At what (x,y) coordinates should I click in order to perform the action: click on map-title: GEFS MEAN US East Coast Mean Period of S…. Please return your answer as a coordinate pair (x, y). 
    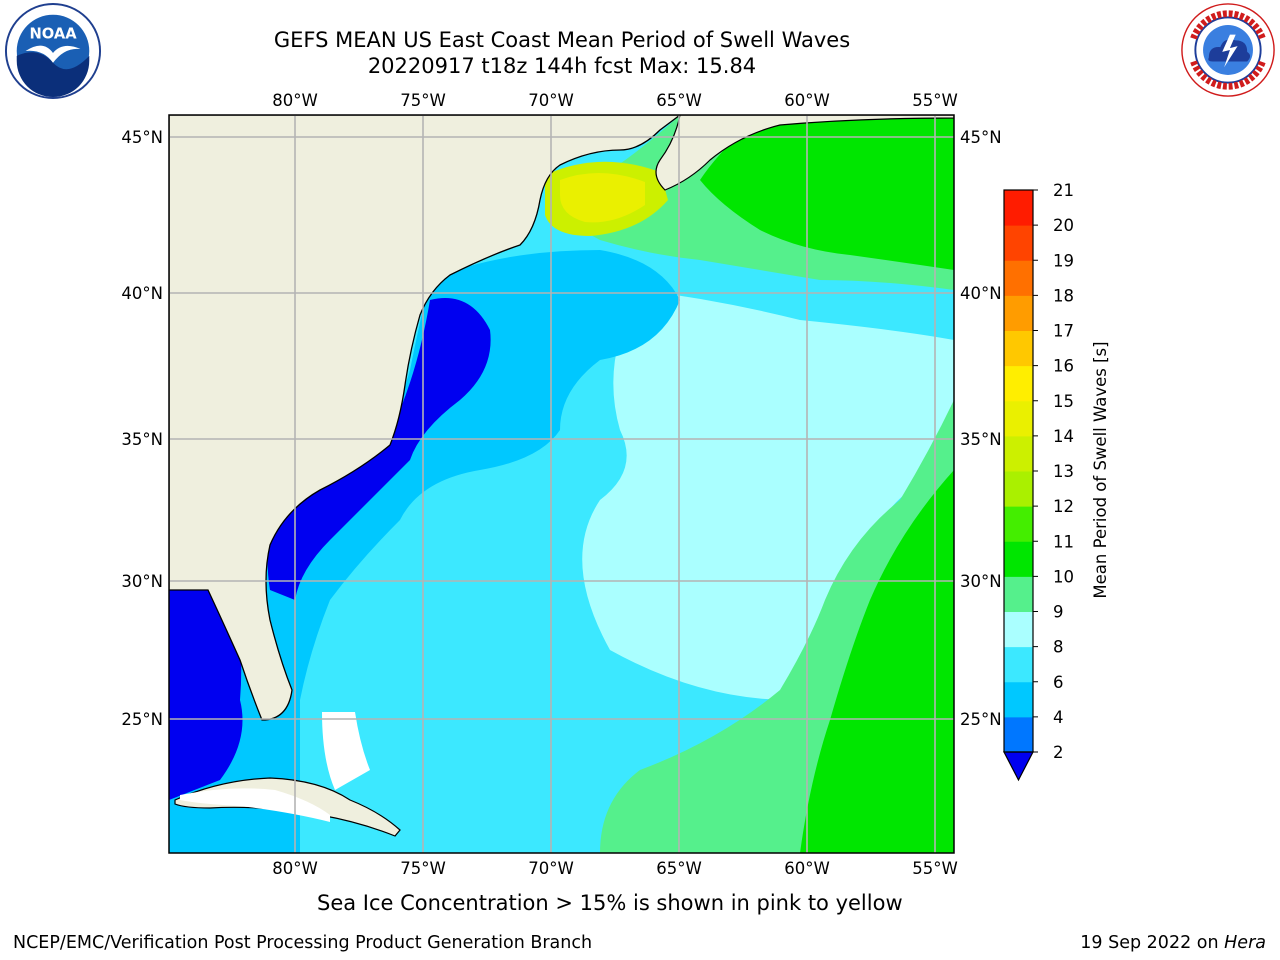
    Looking at the image, I should click on (562, 40).